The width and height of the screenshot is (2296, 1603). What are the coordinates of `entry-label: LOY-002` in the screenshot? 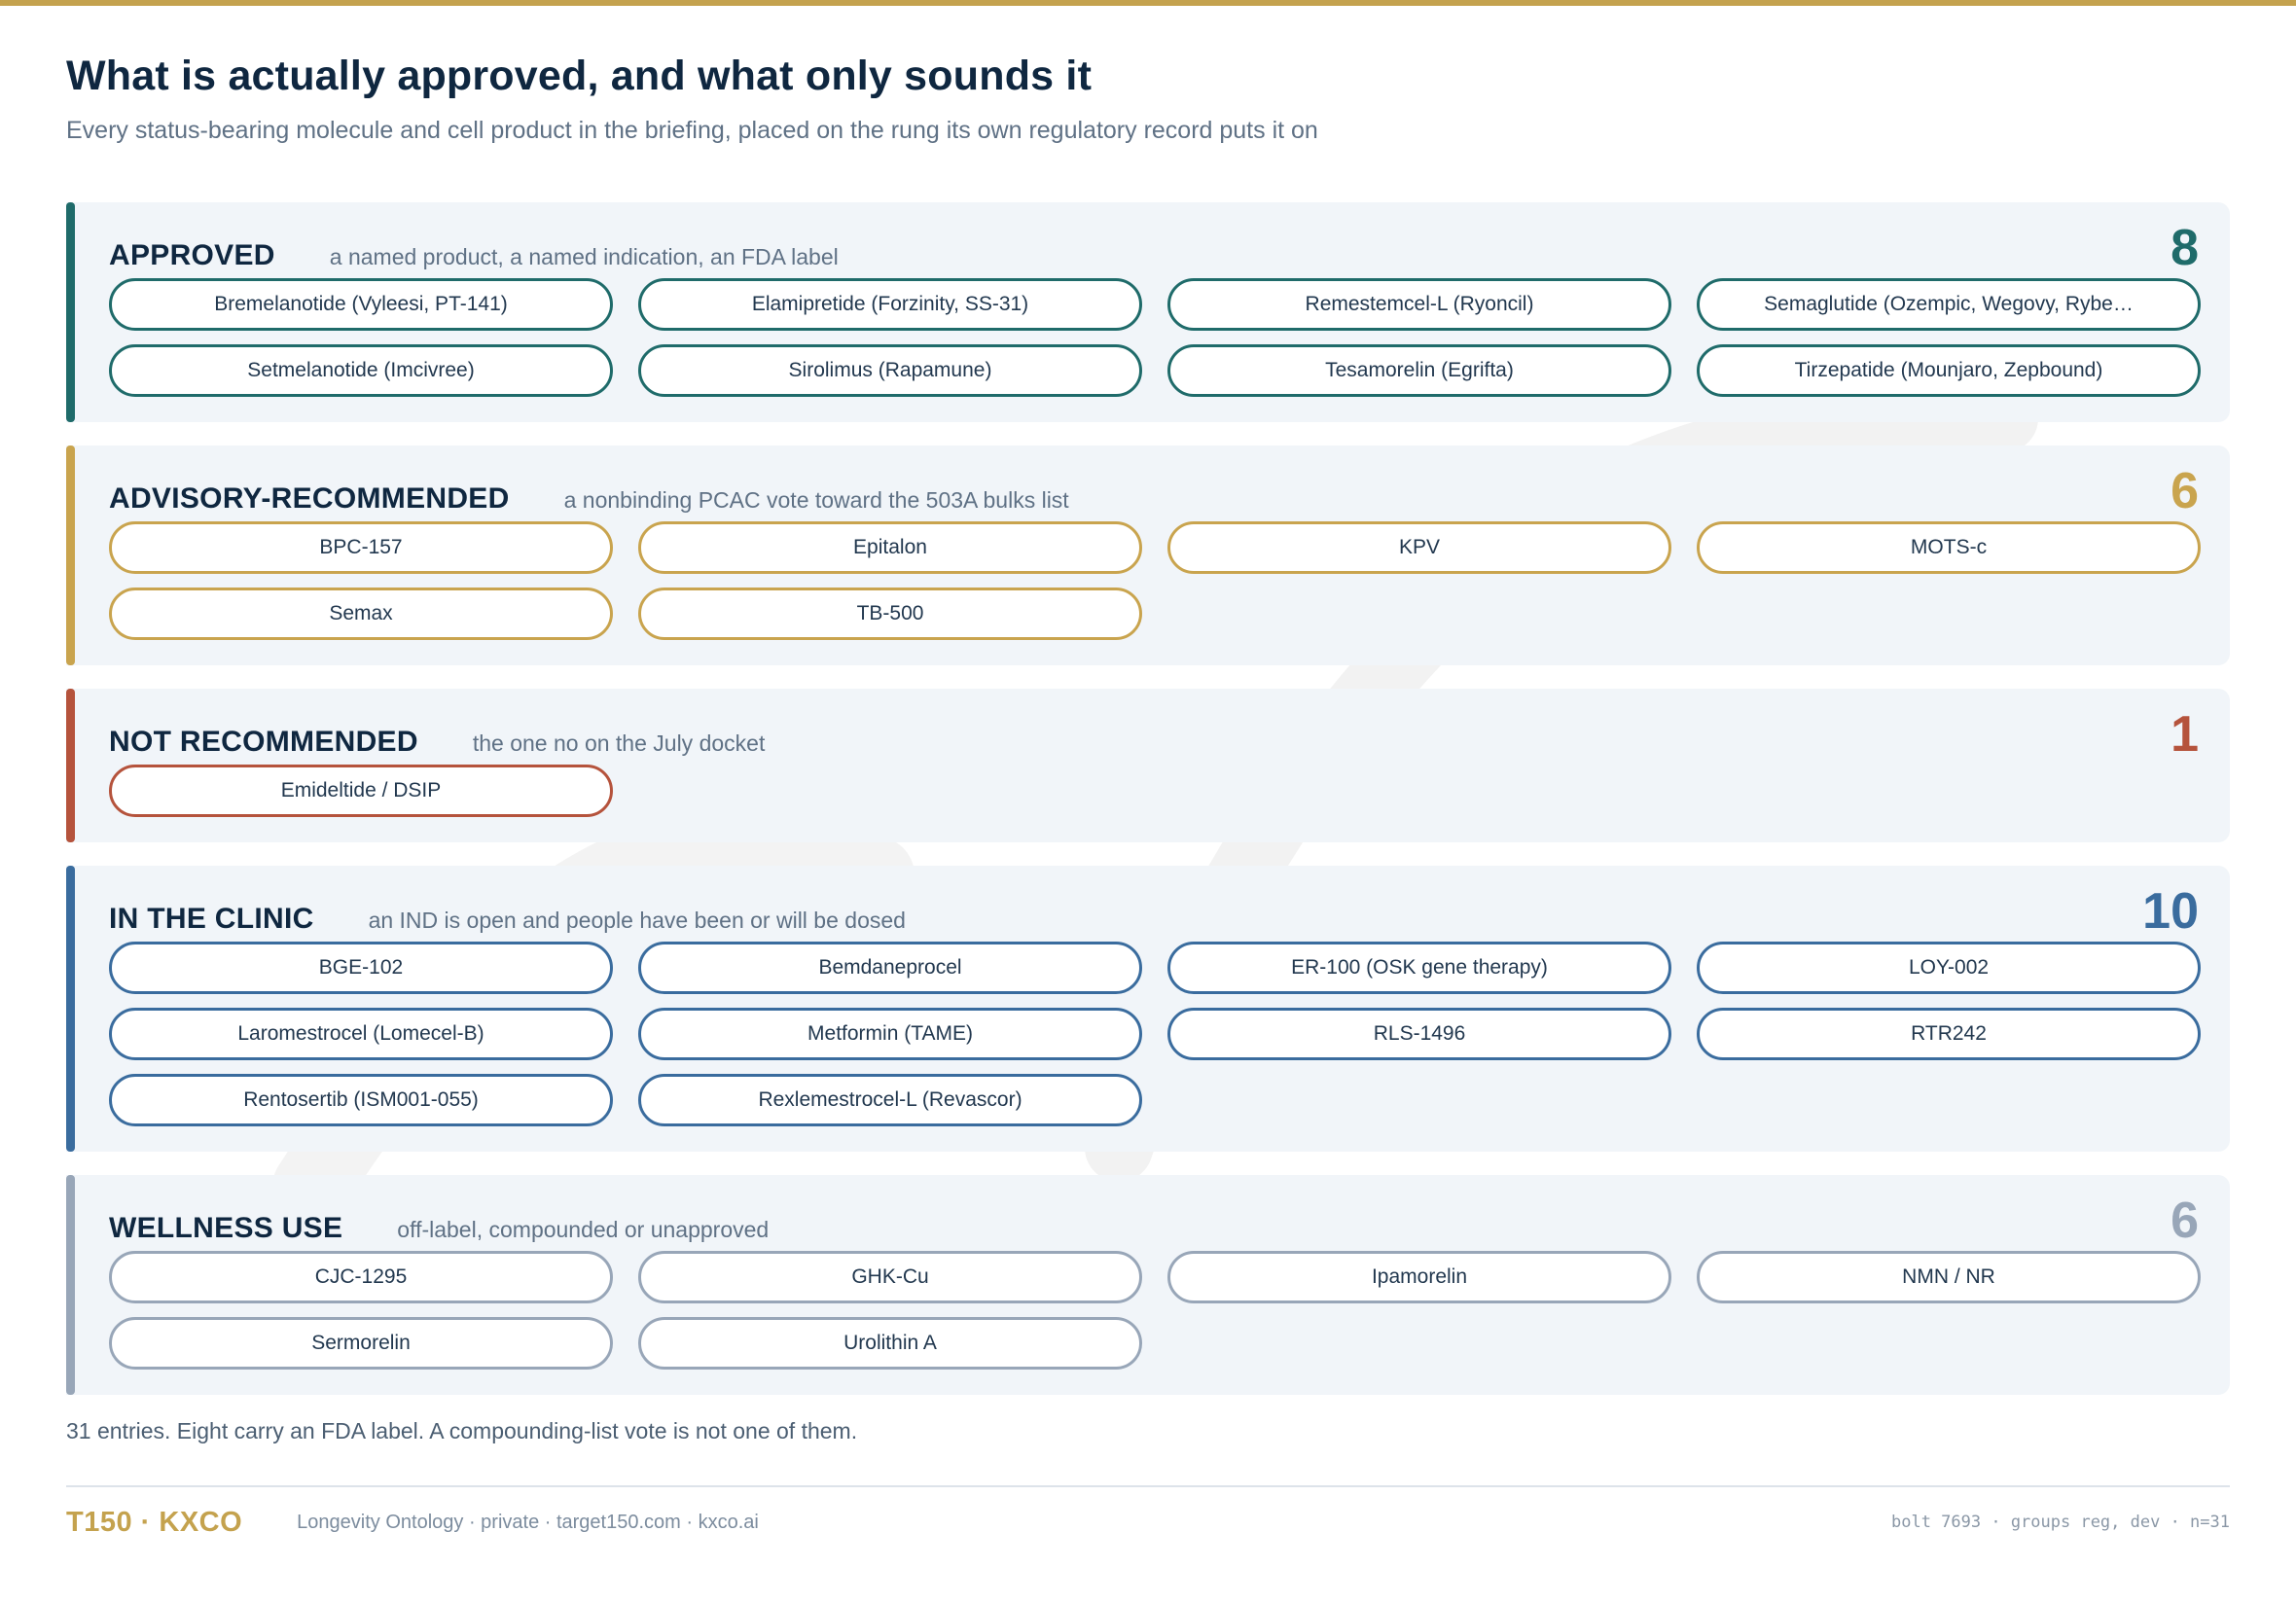 It's located at (1949, 968).